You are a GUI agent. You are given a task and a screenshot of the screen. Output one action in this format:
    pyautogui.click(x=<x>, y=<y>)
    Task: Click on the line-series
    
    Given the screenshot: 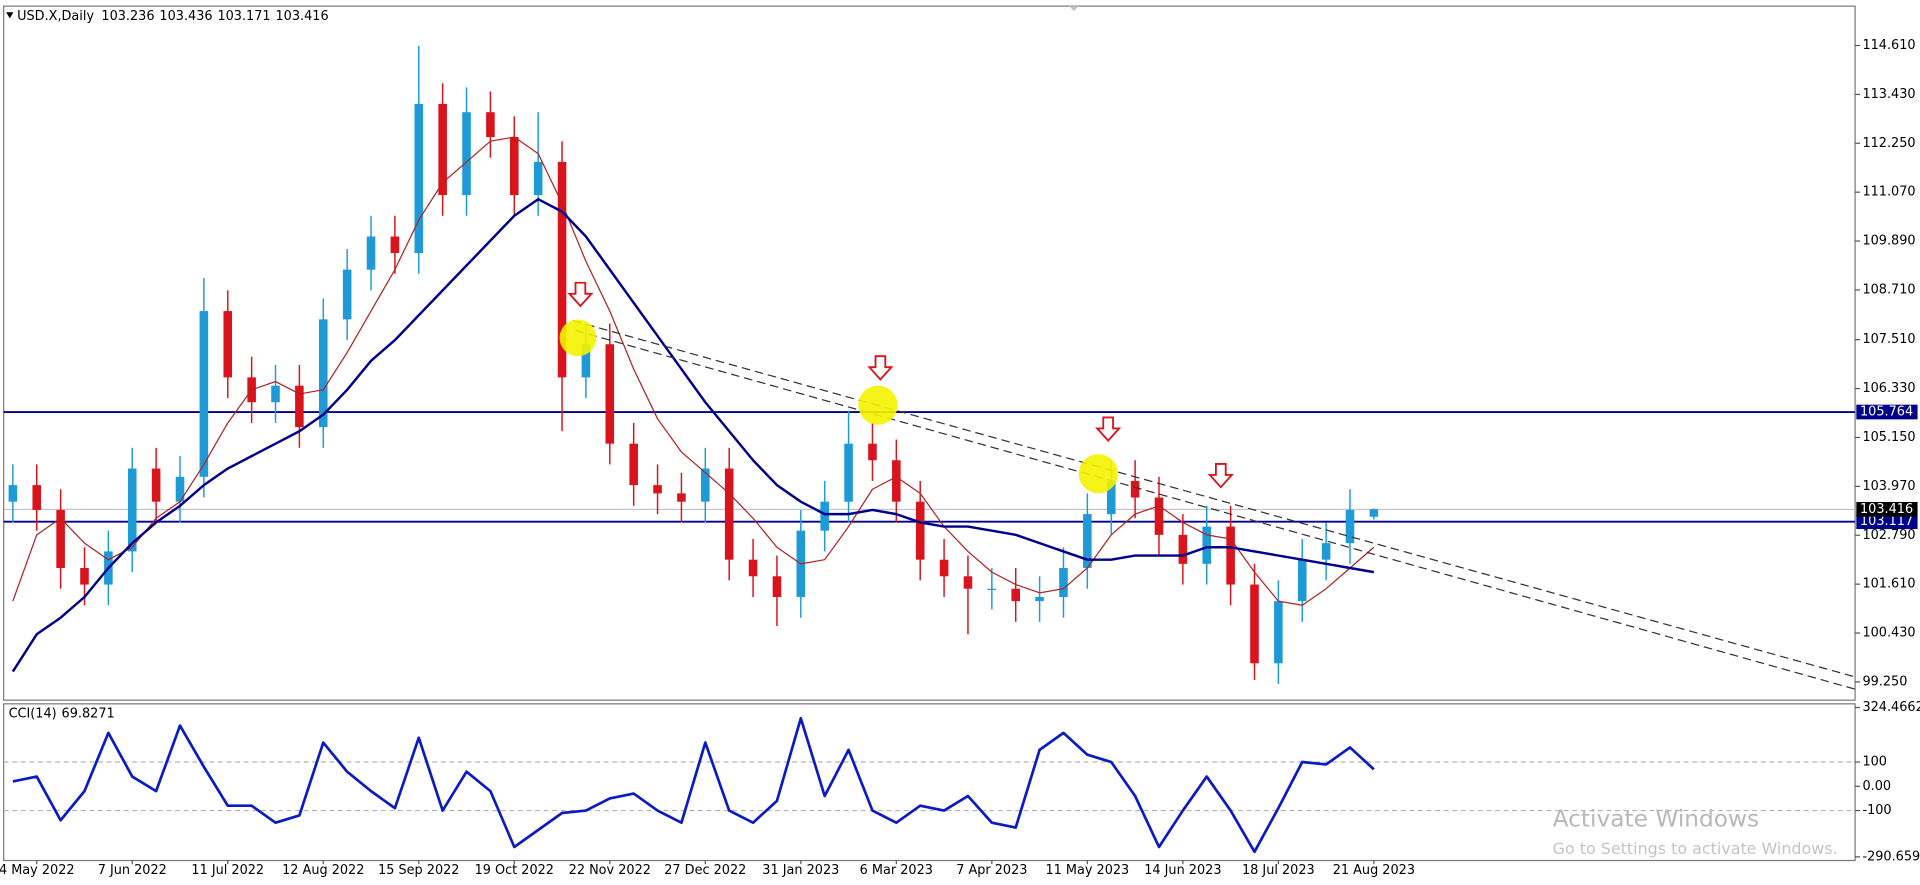 What is the action you would take?
    pyautogui.click(x=693, y=785)
    